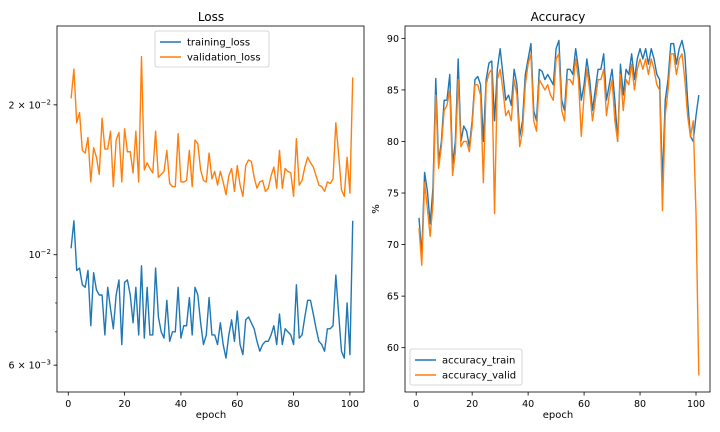  I want to click on loss-y-tick-label: 10−2, so click(40, 254).